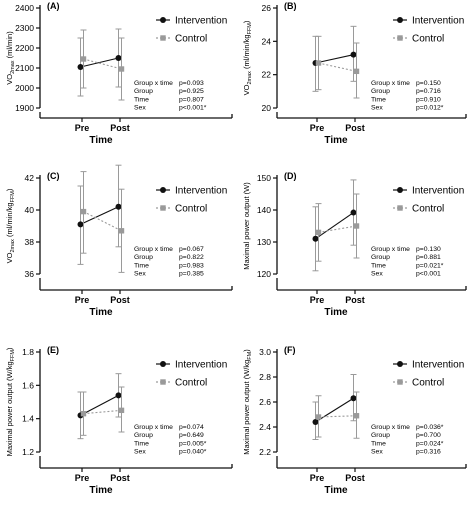 The height and width of the screenshot is (508, 474). I want to click on stat-value: p=0.067, so click(191, 249).